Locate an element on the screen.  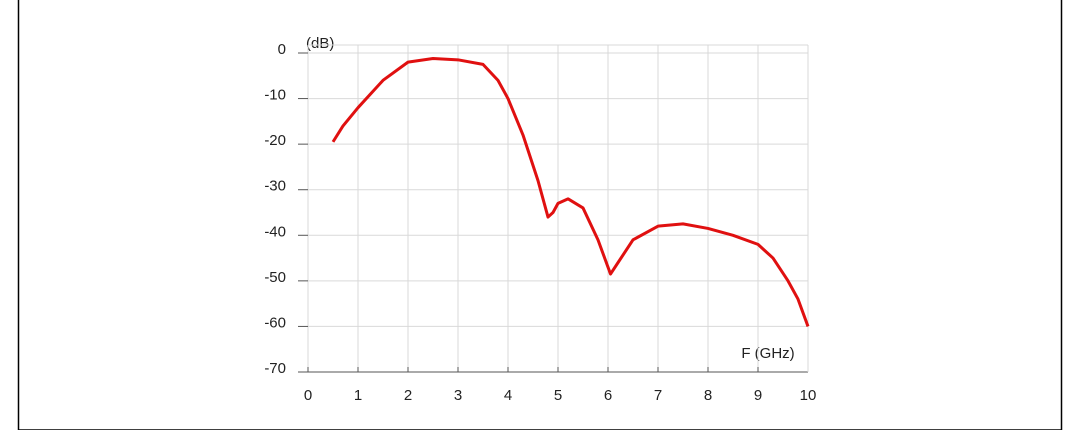
y-tick-label: 0 is located at coordinates (282, 49).